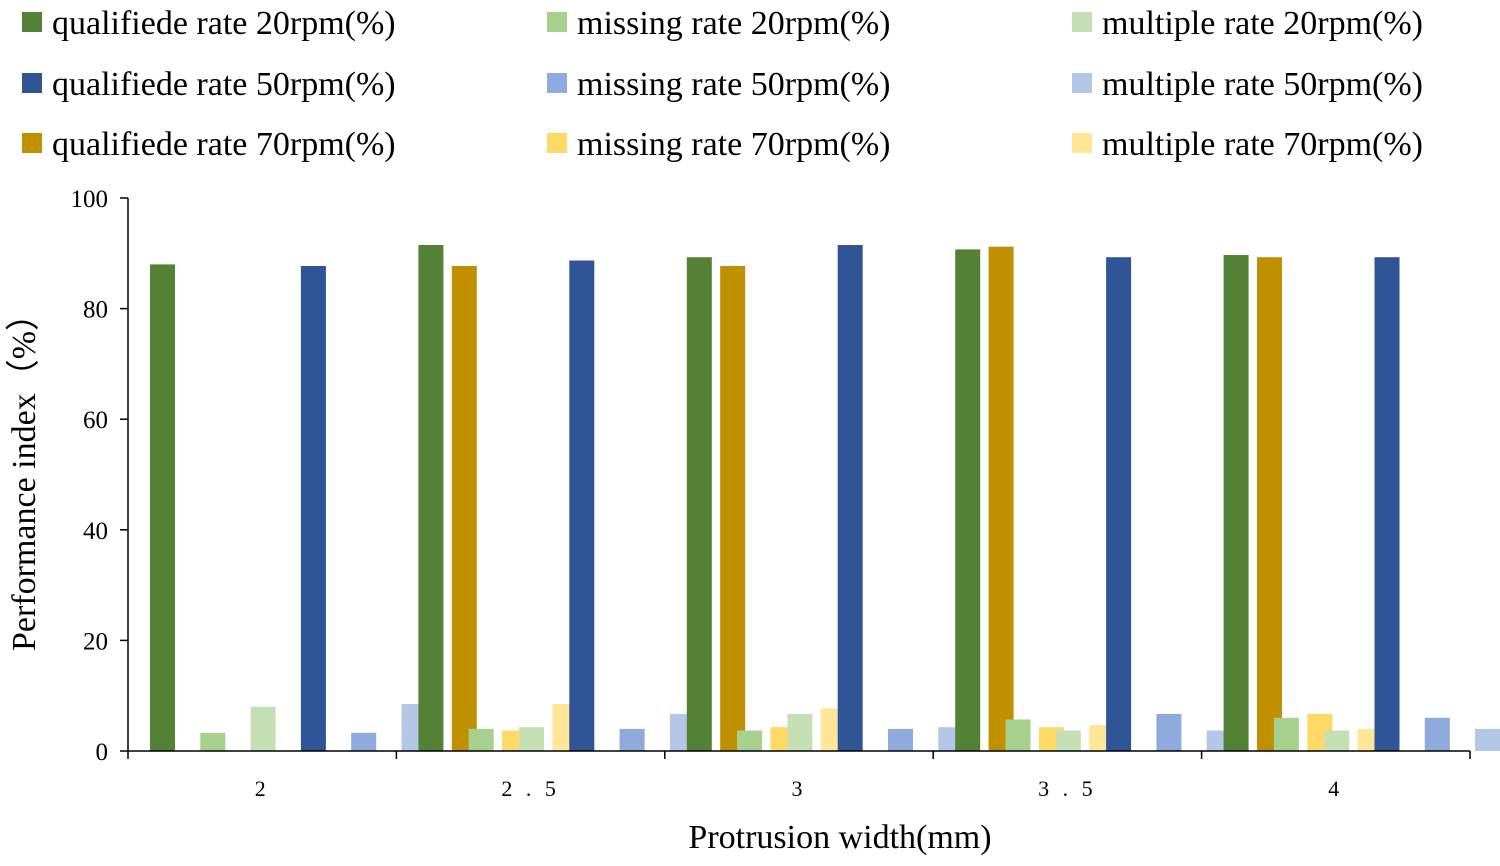 This screenshot has height=866, width=1500. I want to click on y-tick-label: 0, so click(102, 752).